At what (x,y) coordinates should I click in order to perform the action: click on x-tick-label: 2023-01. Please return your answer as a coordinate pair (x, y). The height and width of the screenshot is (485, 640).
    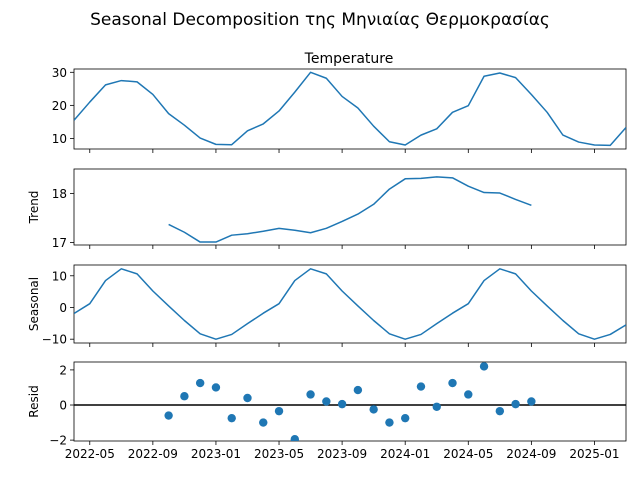
    Looking at the image, I should click on (216, 454).